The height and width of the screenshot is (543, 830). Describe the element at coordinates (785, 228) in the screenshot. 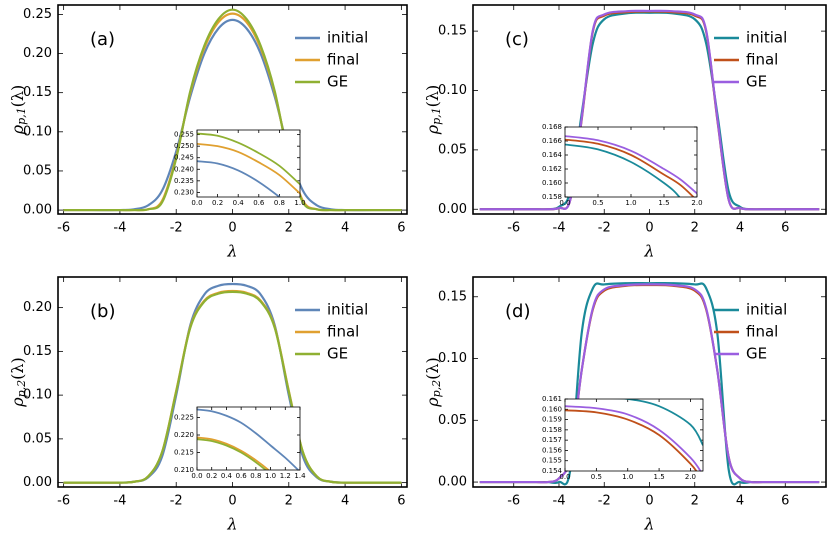

I see `x-tick-label: 6` at that location.